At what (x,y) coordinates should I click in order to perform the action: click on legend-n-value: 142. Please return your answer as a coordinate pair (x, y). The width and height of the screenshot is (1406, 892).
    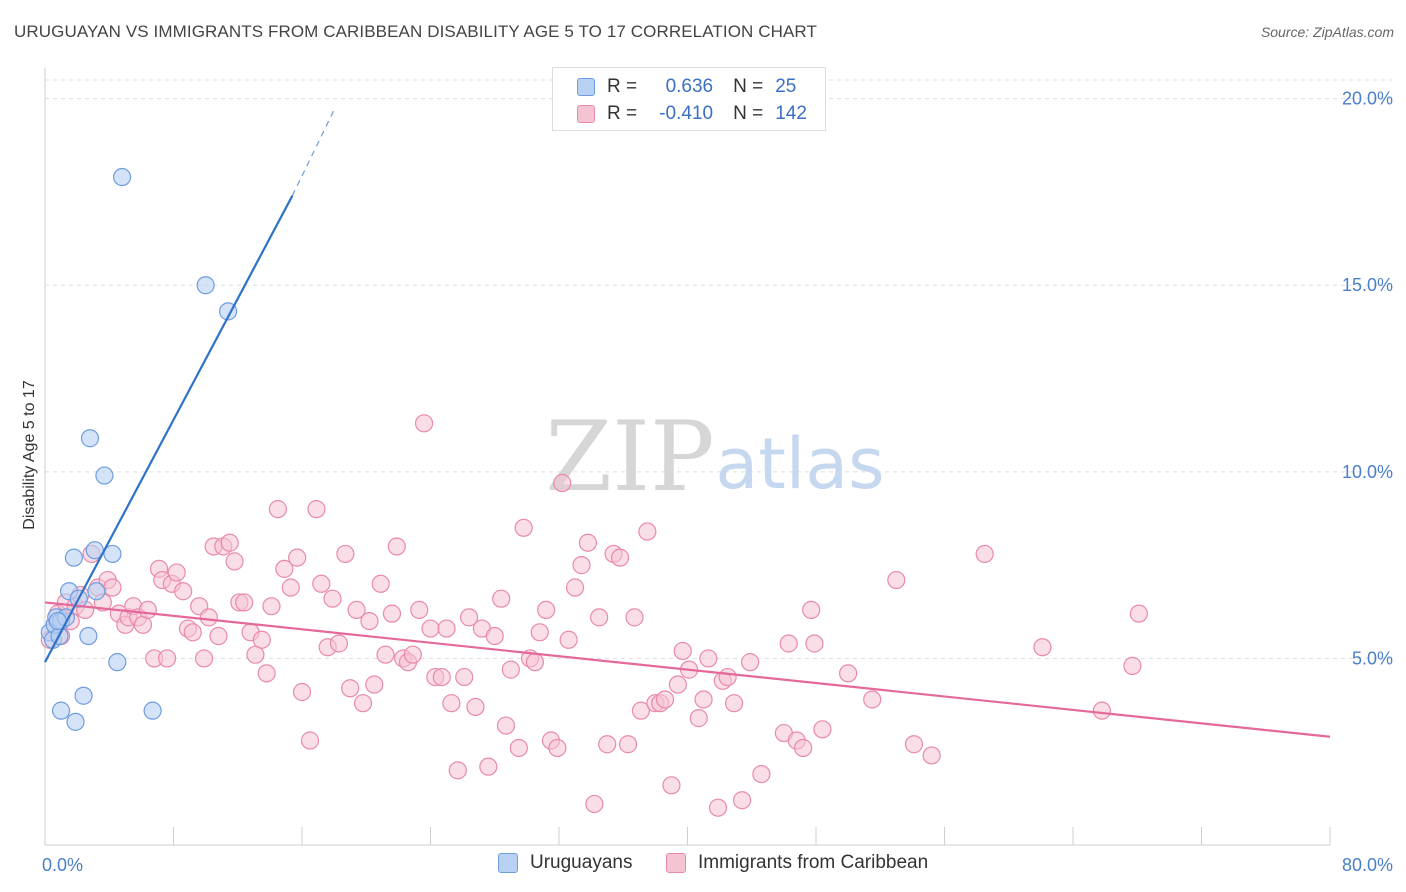
    Looking at the image, I should click on (791, 113).